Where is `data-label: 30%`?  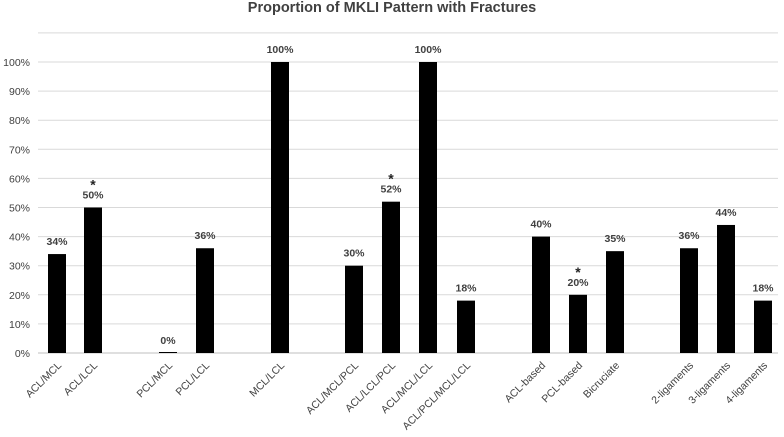 data-label: 30% is located at coordinates (354, 254).